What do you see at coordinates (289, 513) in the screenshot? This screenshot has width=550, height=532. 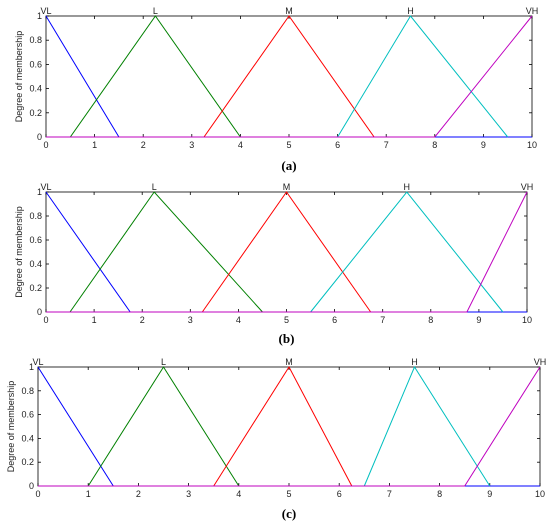 I see `panel-caption: (c)` at bounding box center [289, 513].